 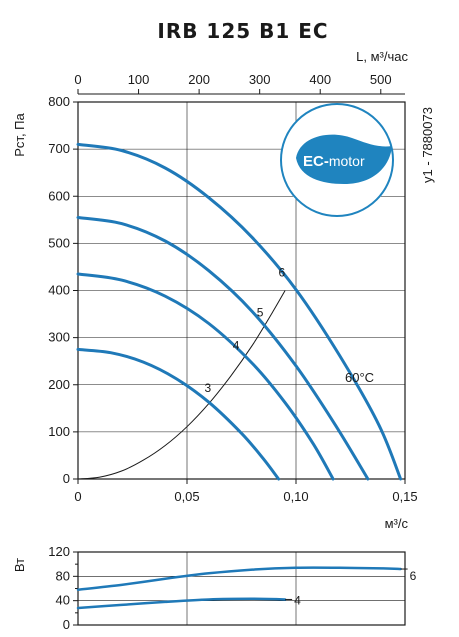 What do you see at coordinates (260, 312) in the screenshot?
I see `fan-curve-label-5: 5` at bounding box center [260, 312].